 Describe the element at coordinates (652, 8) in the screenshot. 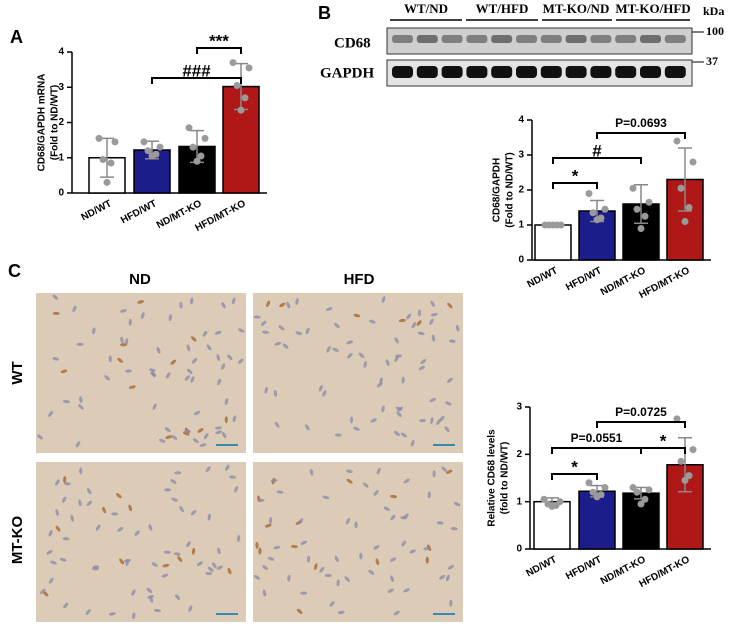

I see `blot-group: MT-KO/HFD` at that location.